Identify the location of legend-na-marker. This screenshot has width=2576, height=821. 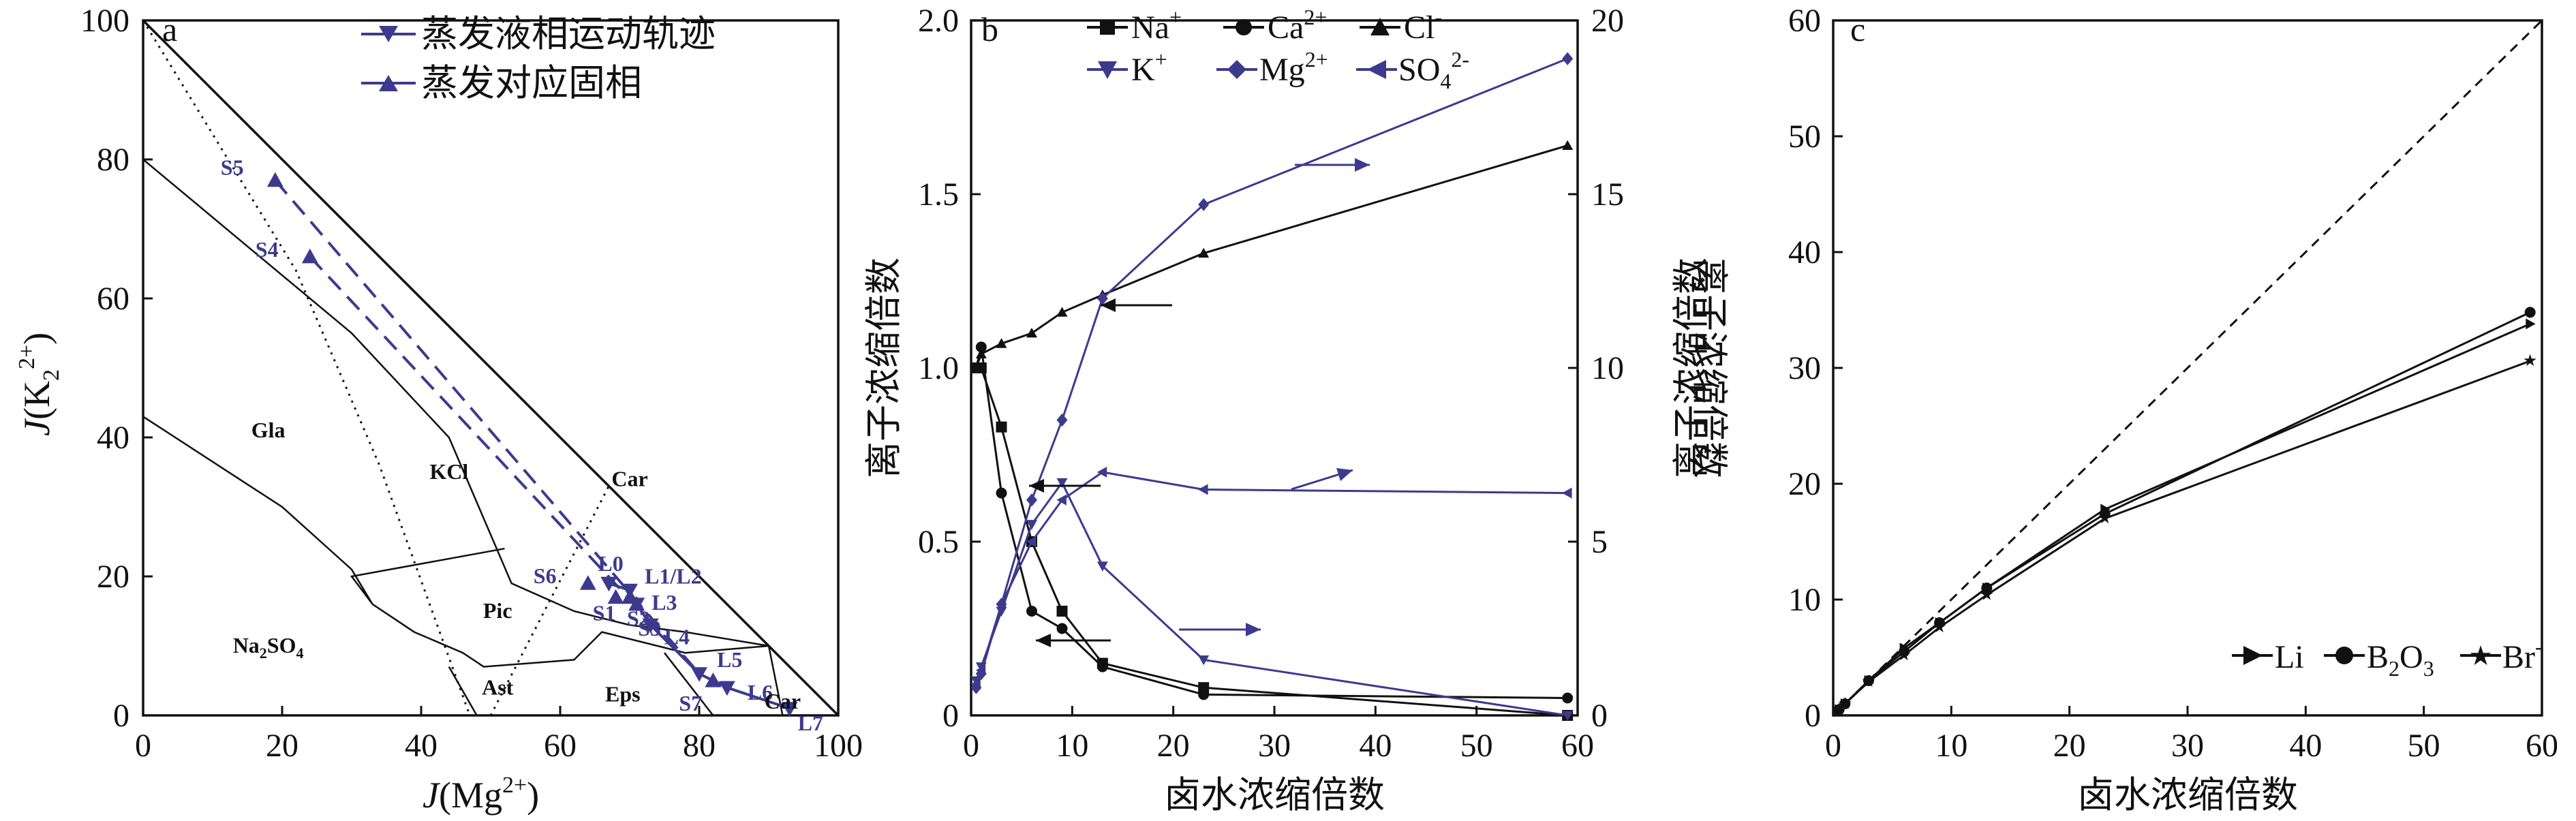
(1107, 27).